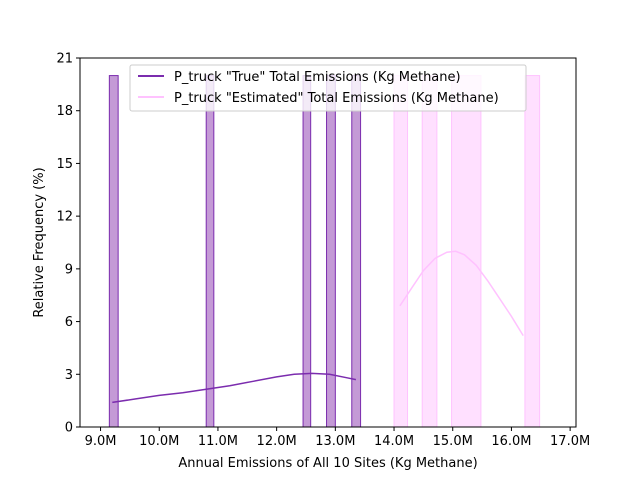  I want to click on x-tick-label: 12.0M, so click(277, 441).